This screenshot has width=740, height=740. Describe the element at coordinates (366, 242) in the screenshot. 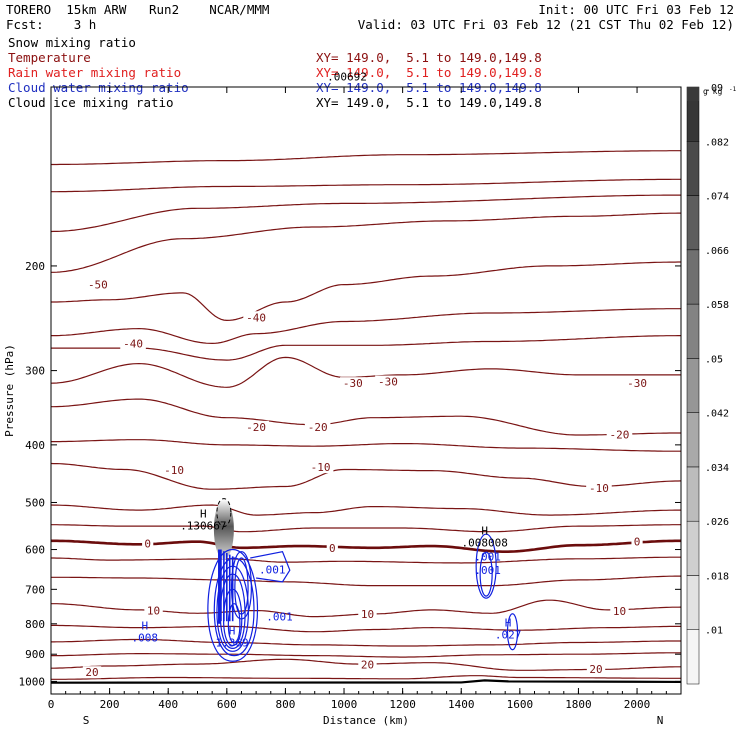

I see `isotherm--50` at that location.